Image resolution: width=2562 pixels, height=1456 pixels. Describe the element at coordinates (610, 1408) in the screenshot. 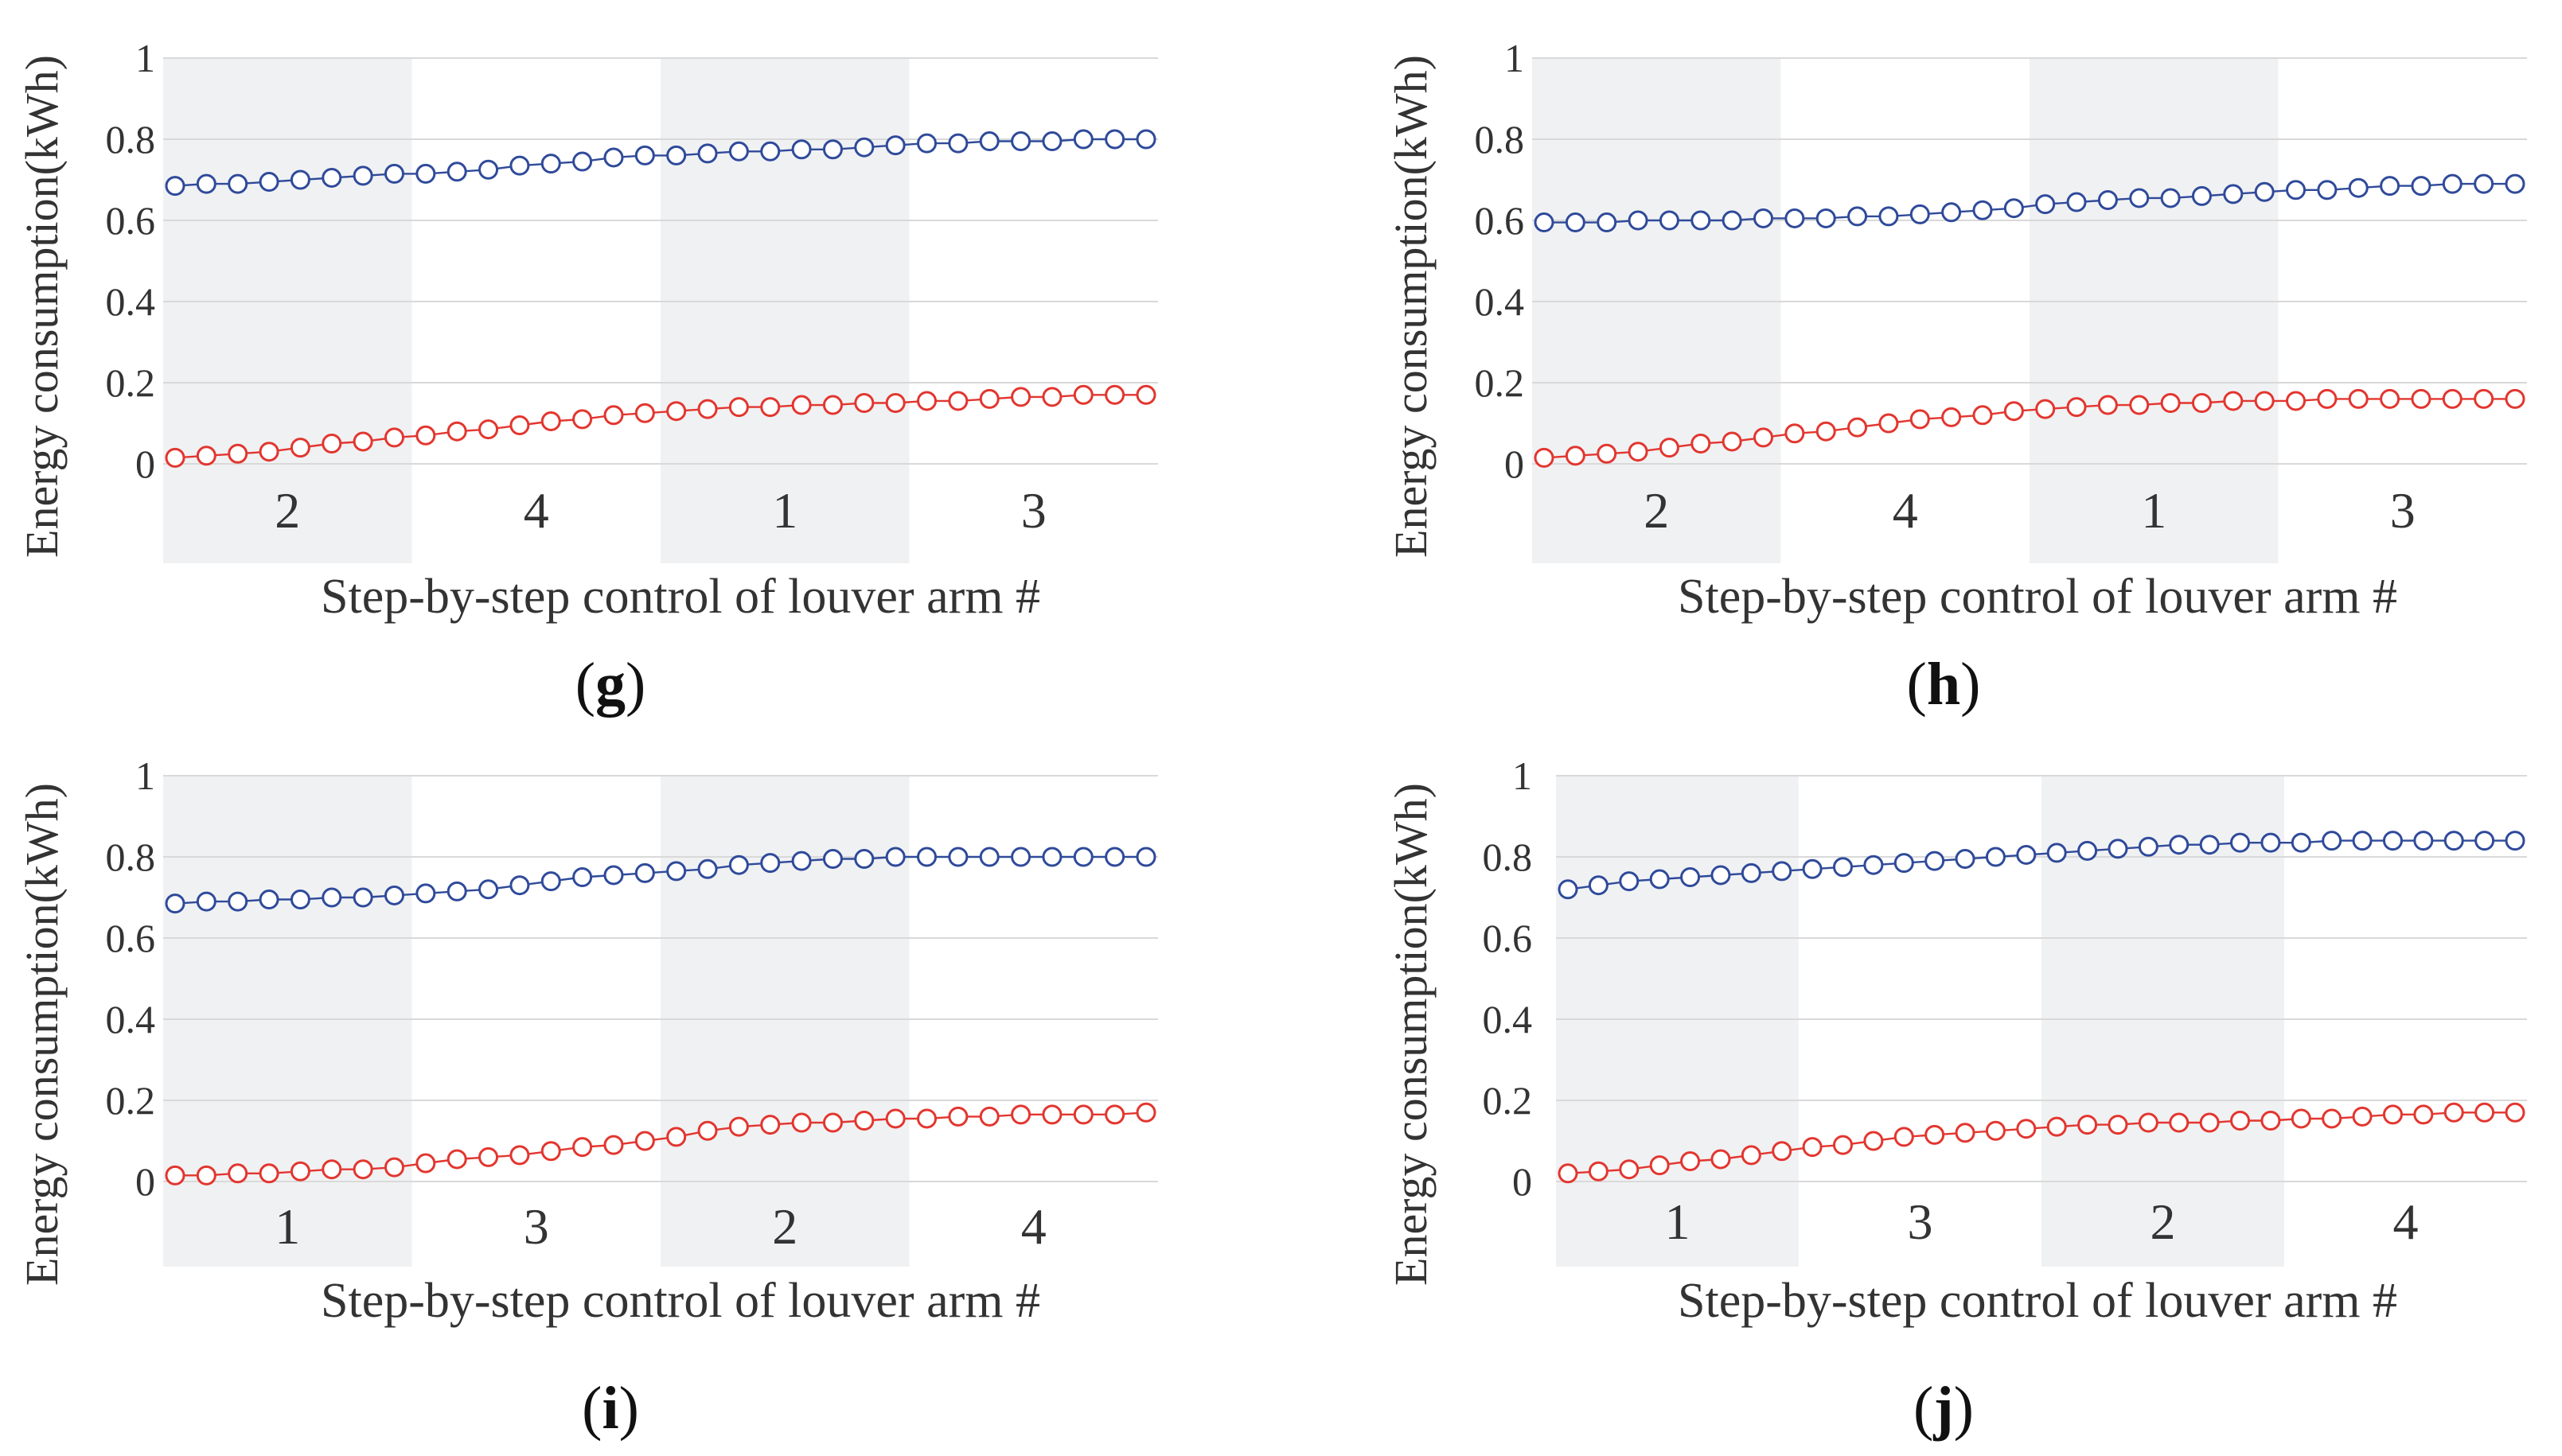

I see `panel-i-caption: (i)` at that location.